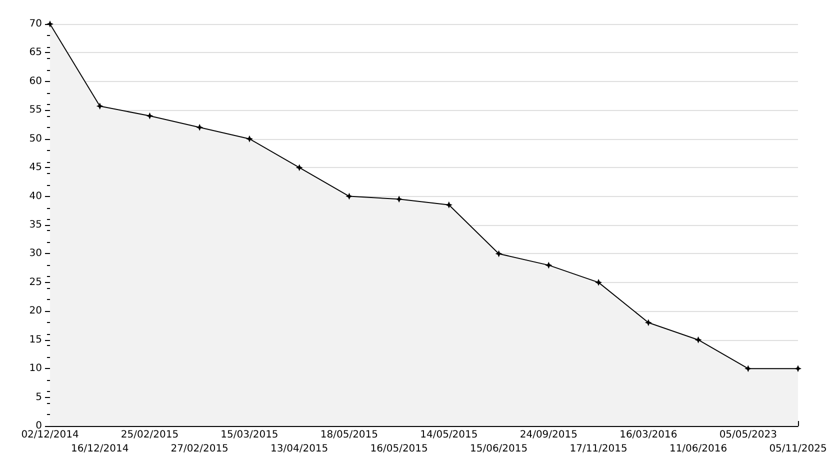  What do you see at coordinates (349, 435) in the screenshot?
I see `x-tick-label: 18/05/2015` at bounding box center [349, 435].